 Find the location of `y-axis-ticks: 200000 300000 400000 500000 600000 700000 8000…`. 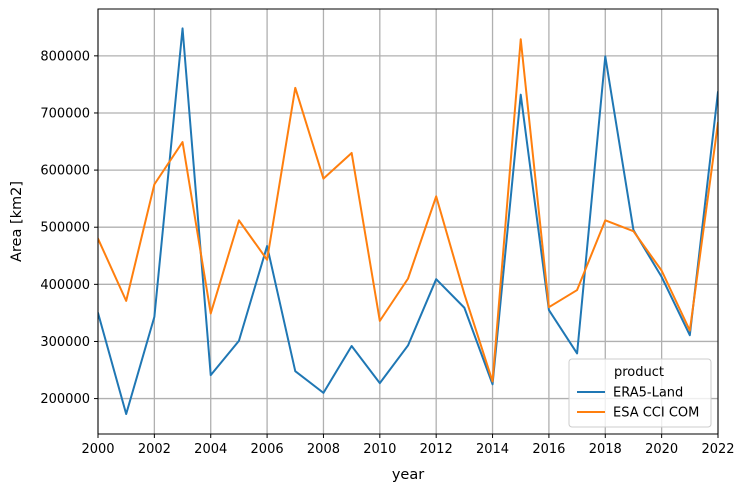

y-axis-ticks: 200000 300000 400000 500000 600000 700000 8000… is located at coordinates (69, 228).